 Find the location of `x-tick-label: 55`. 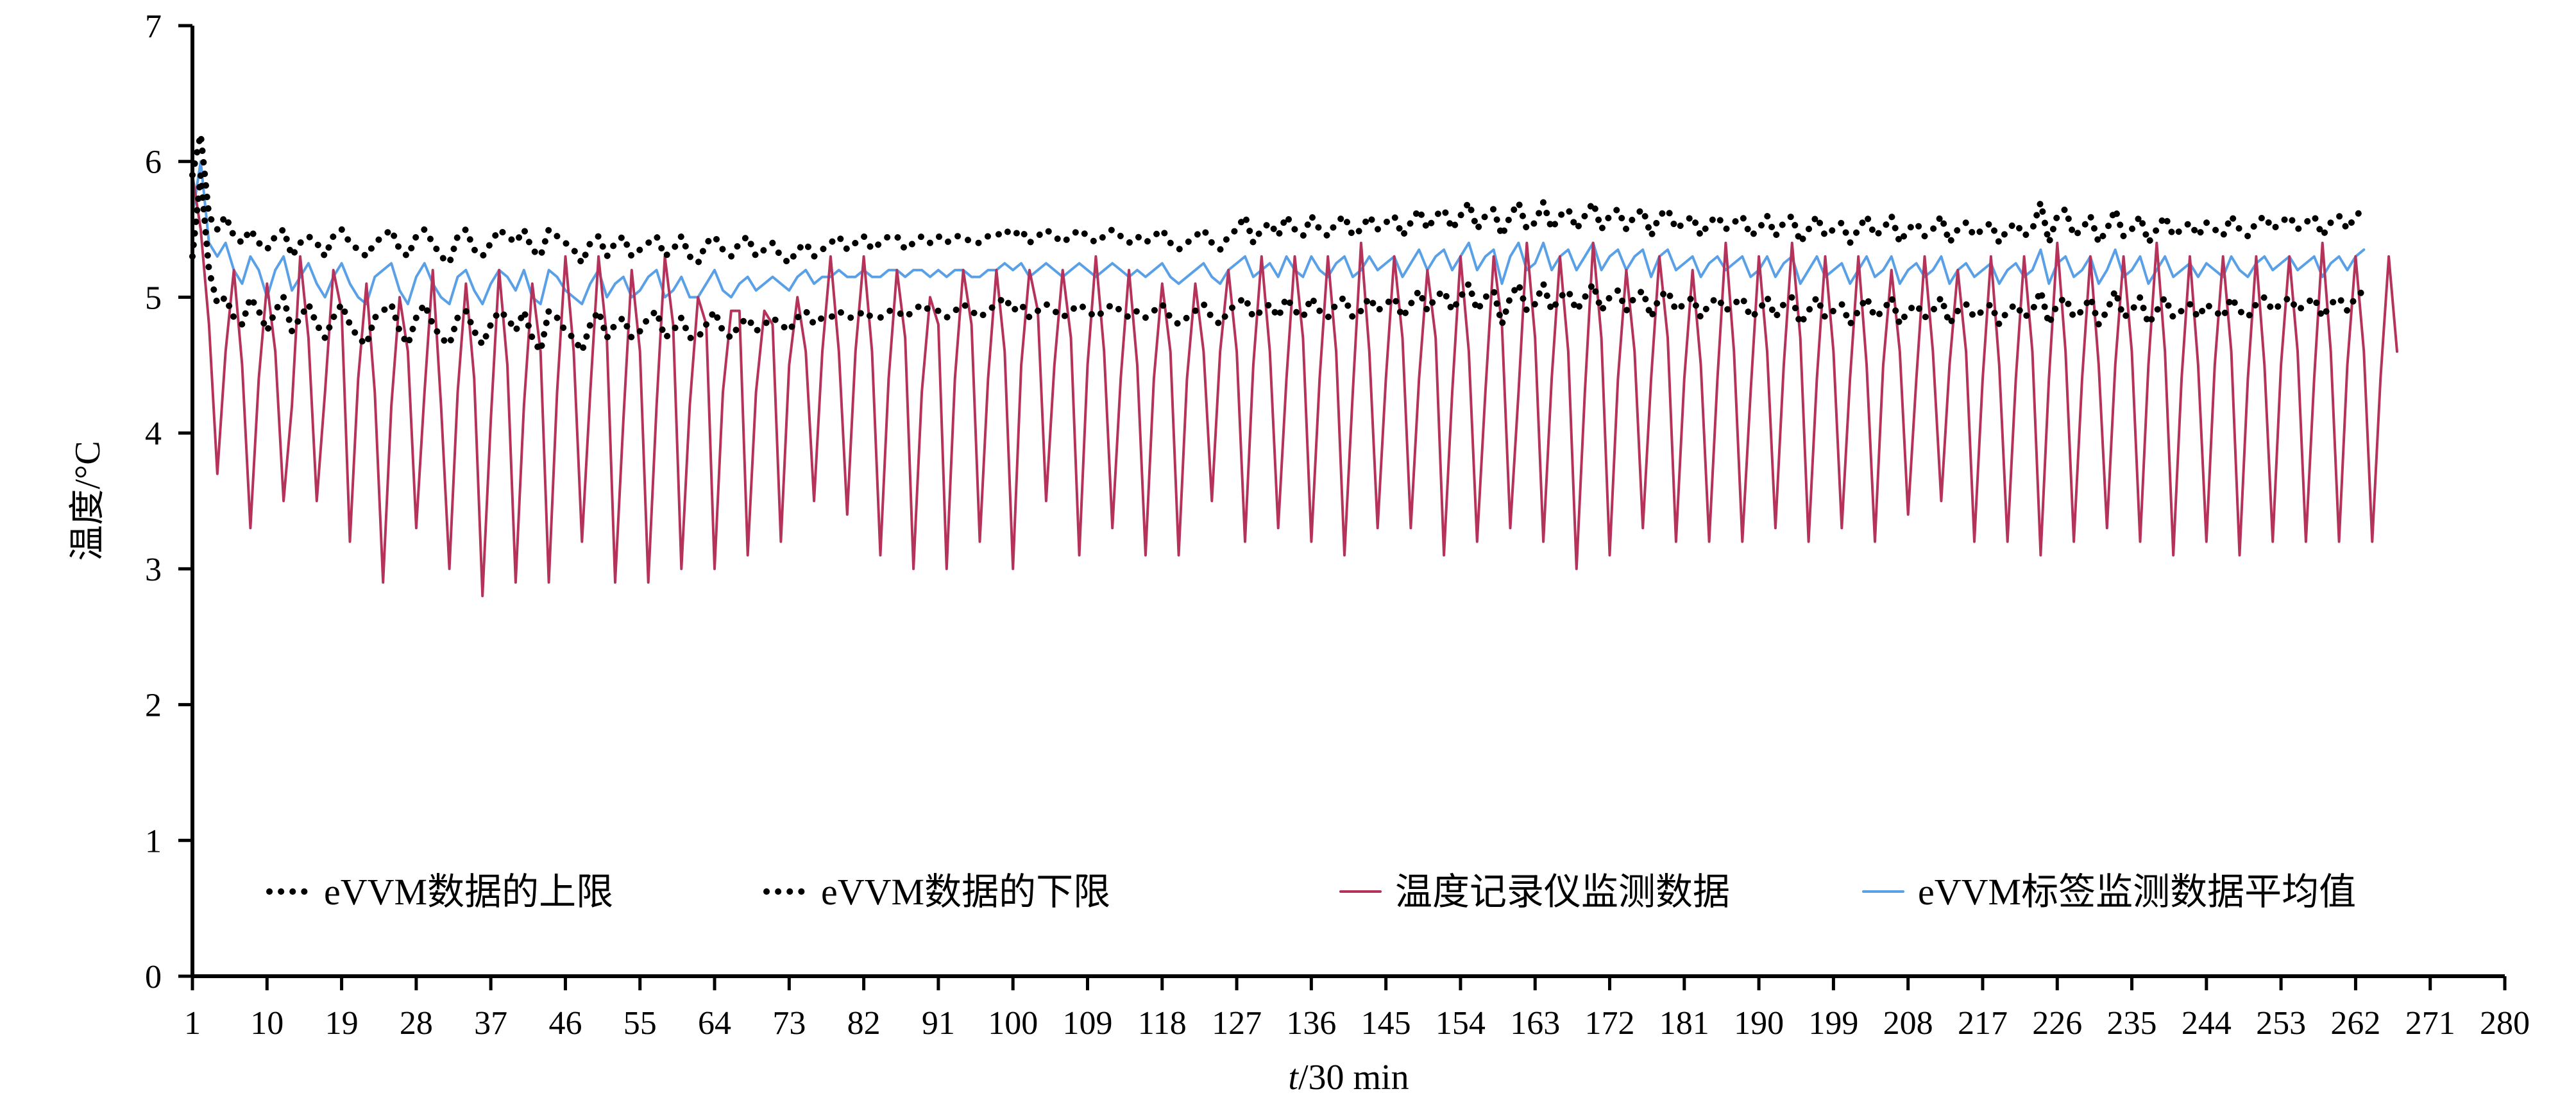

x-tick-label: 55 is located at coordinates (640, 1023).